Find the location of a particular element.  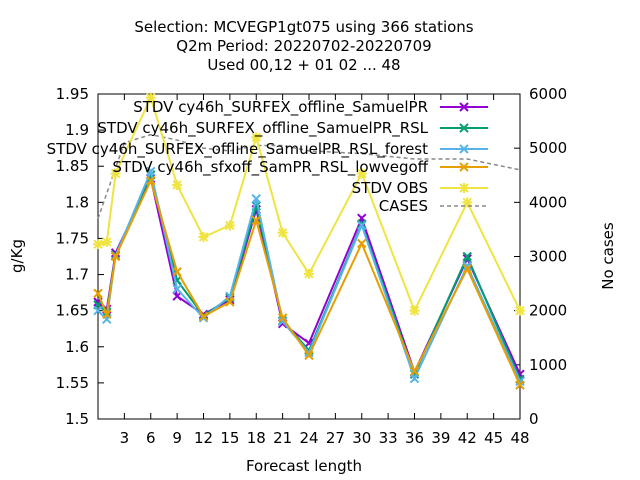

y-tick-label: 1.7 is located at coordinates (77, 275).